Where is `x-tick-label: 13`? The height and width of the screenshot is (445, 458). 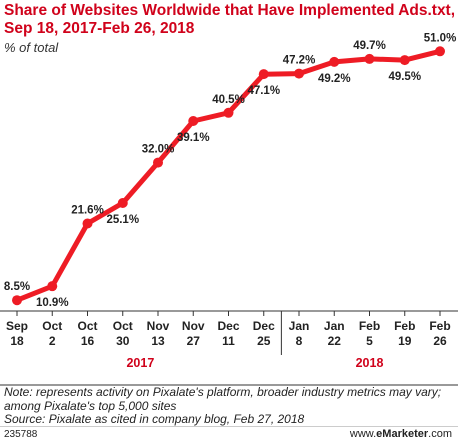
x-tick-label: 13 is located at coordinates (158, 341).